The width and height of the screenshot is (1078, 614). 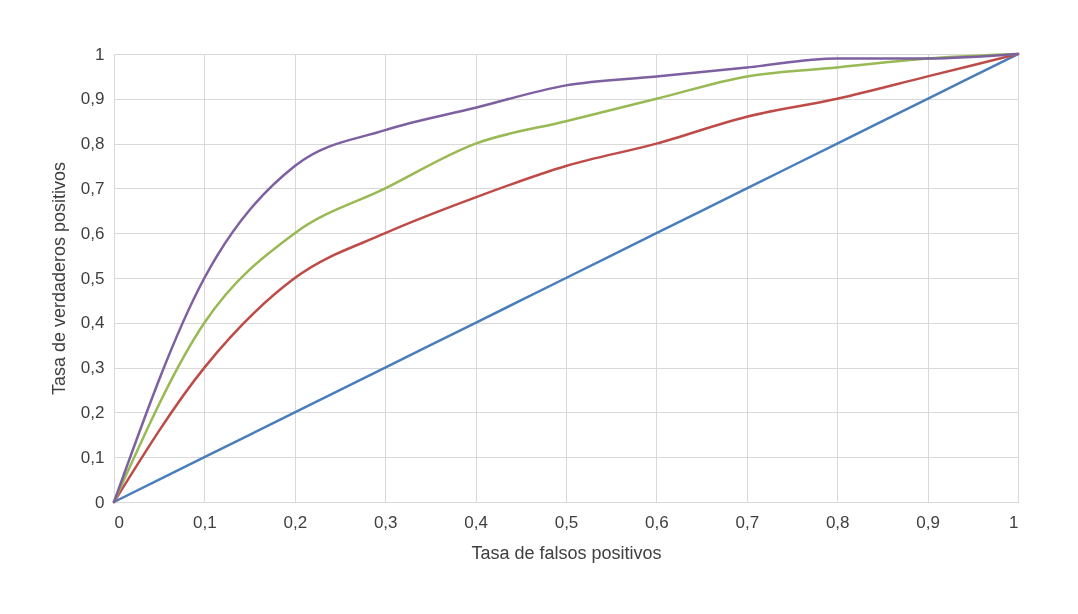 What do you see at coordinates (92, 188) in the screenshot?
I see `y-tick-label: 0,7` at bounding box center [92, 188].